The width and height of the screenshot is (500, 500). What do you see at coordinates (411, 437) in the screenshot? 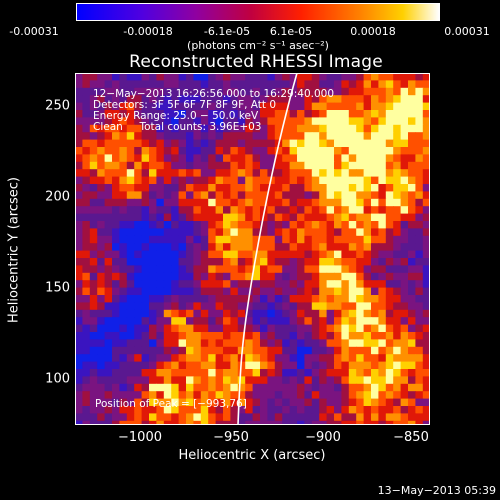
I see `x-tick-4: −850` at bounding box center [411, 437].